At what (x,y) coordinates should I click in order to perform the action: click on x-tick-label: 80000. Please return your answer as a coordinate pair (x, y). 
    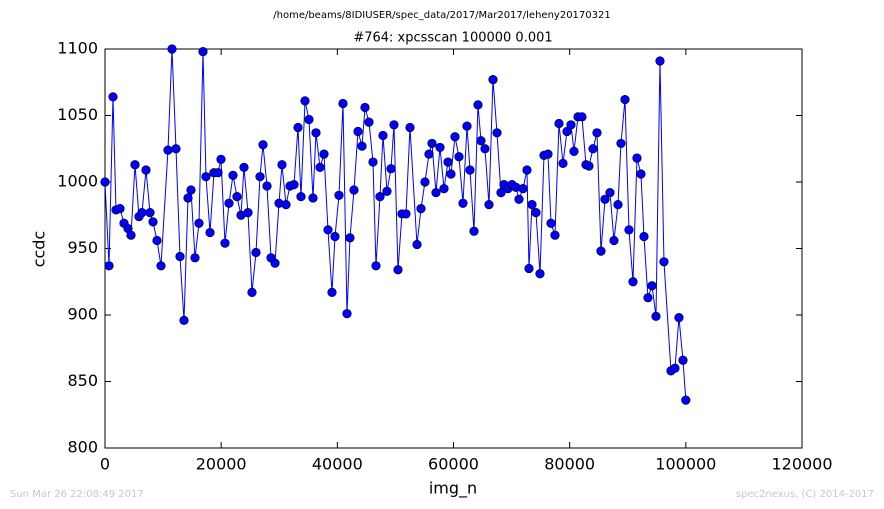
    Looking at the image, I should click on (569, 464).